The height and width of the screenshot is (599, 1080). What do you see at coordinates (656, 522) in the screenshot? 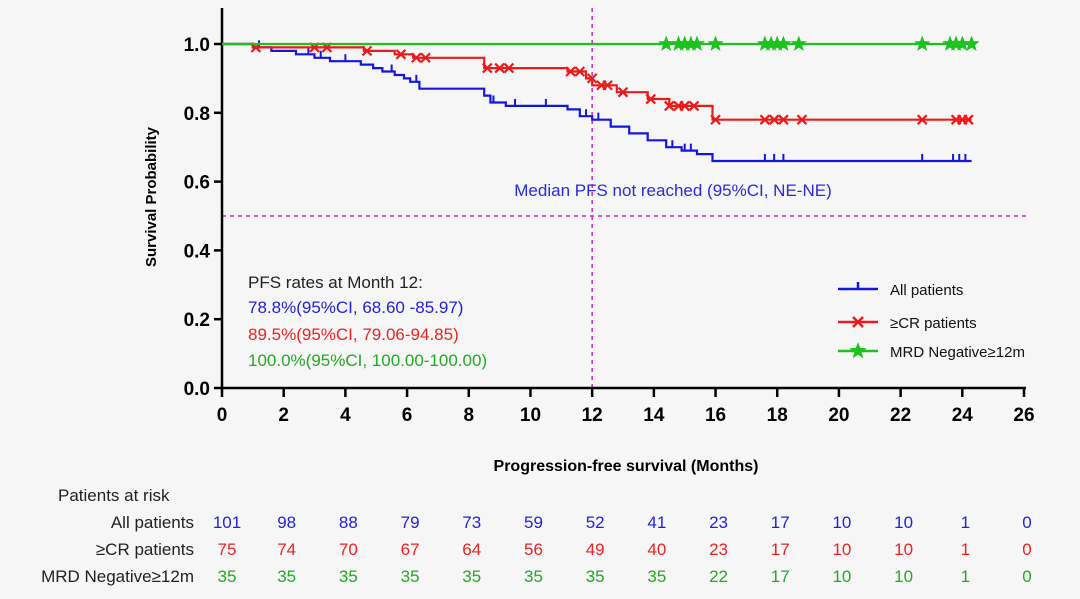
I see `risk-cell-value: 41` at bounding box center [656, 522].